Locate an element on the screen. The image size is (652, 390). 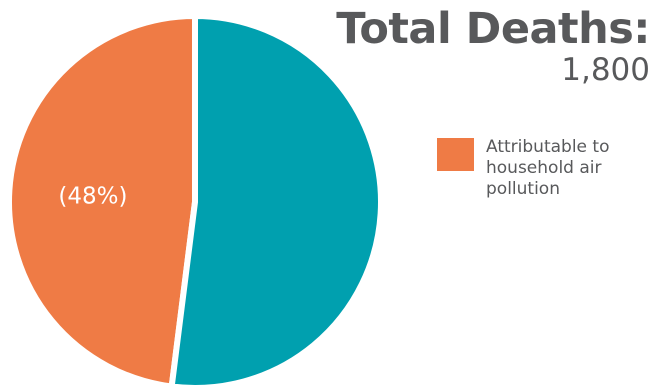
total-deaths-value: 1,800 is located at coordinates (605, 70).